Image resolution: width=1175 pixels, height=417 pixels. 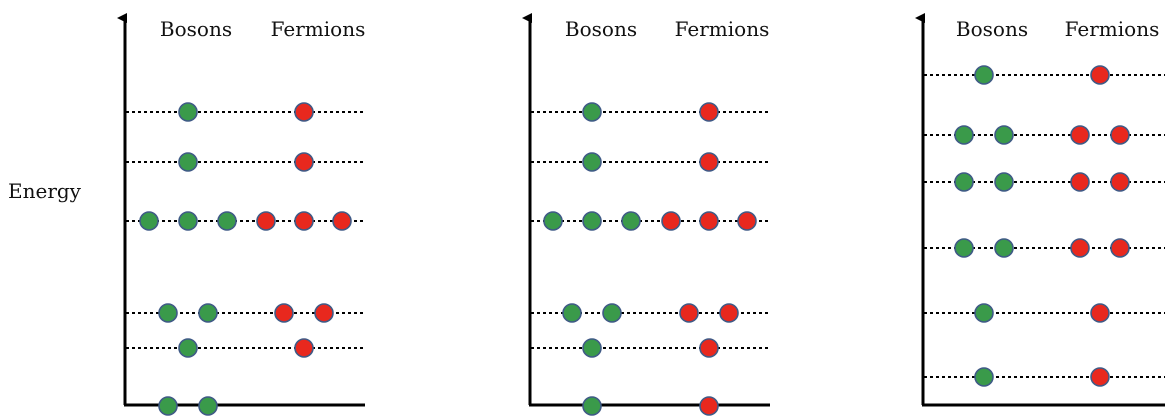 I want to click on energy-label: Energy, so click(x=45, y=191).